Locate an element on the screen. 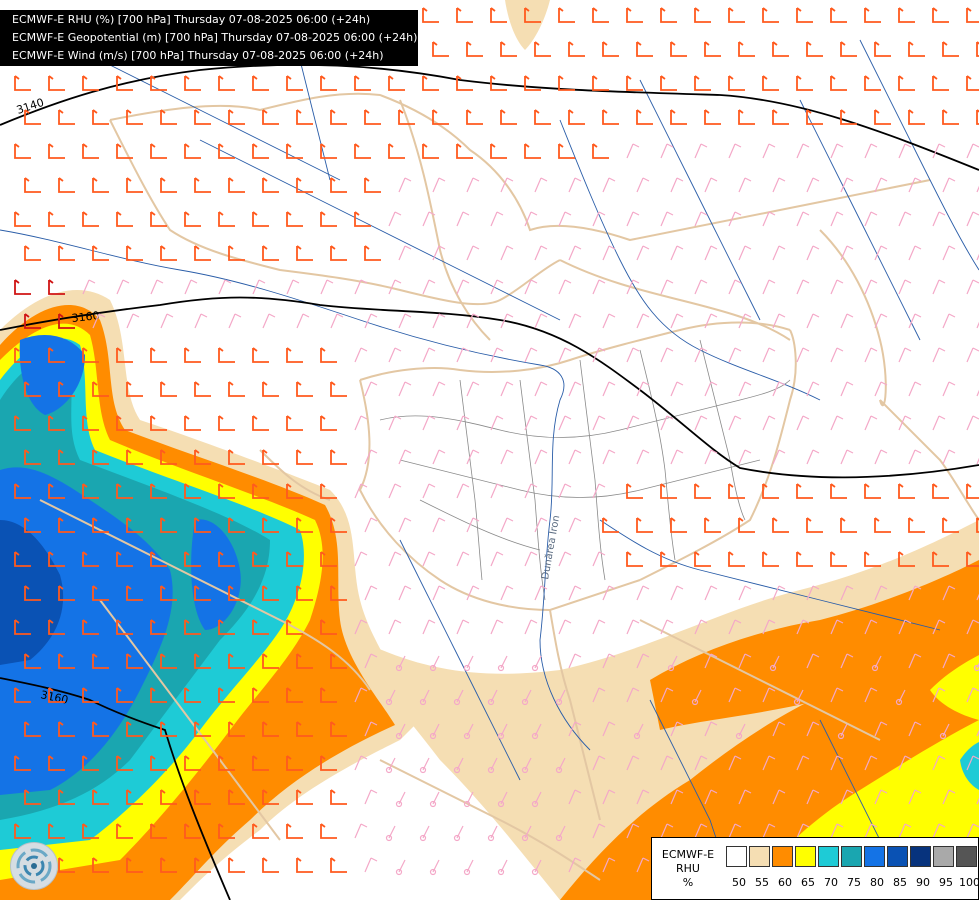 This screenshot has height=900, width=979. county-borders is located at coordinates (585, 470).